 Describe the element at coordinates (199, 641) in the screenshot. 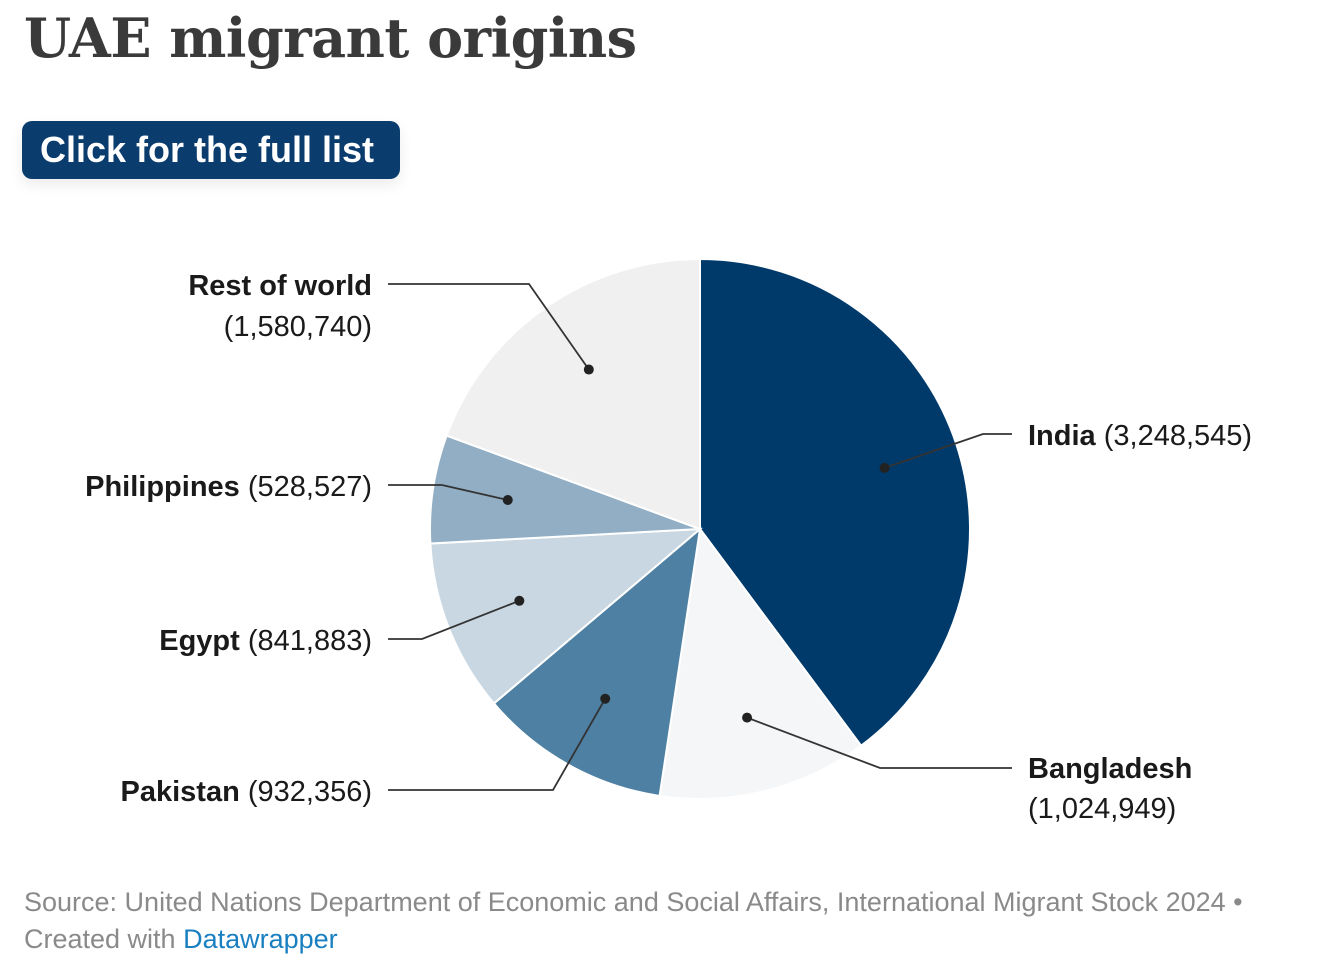

I see `label-name-egypt: Egypt` at that location.